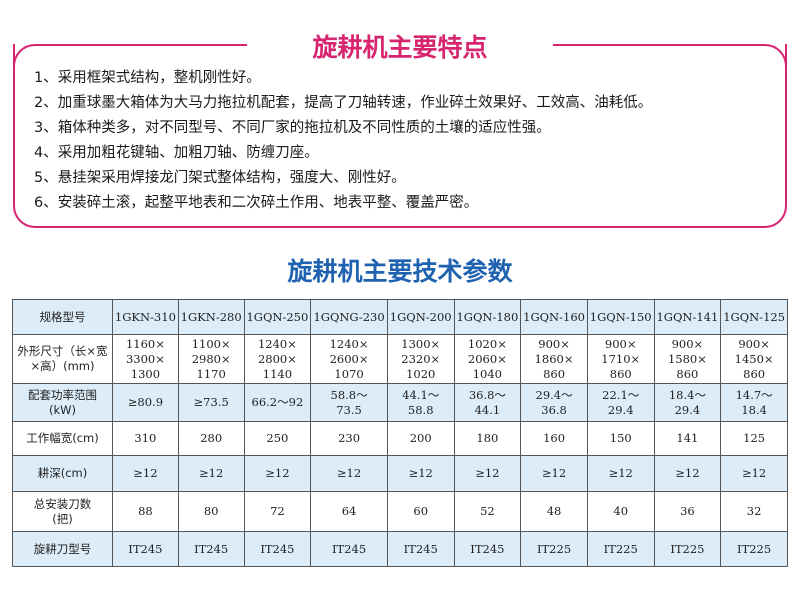  I want to click on specs-title: 旋耕机主要技术参数, so click(400, 271).